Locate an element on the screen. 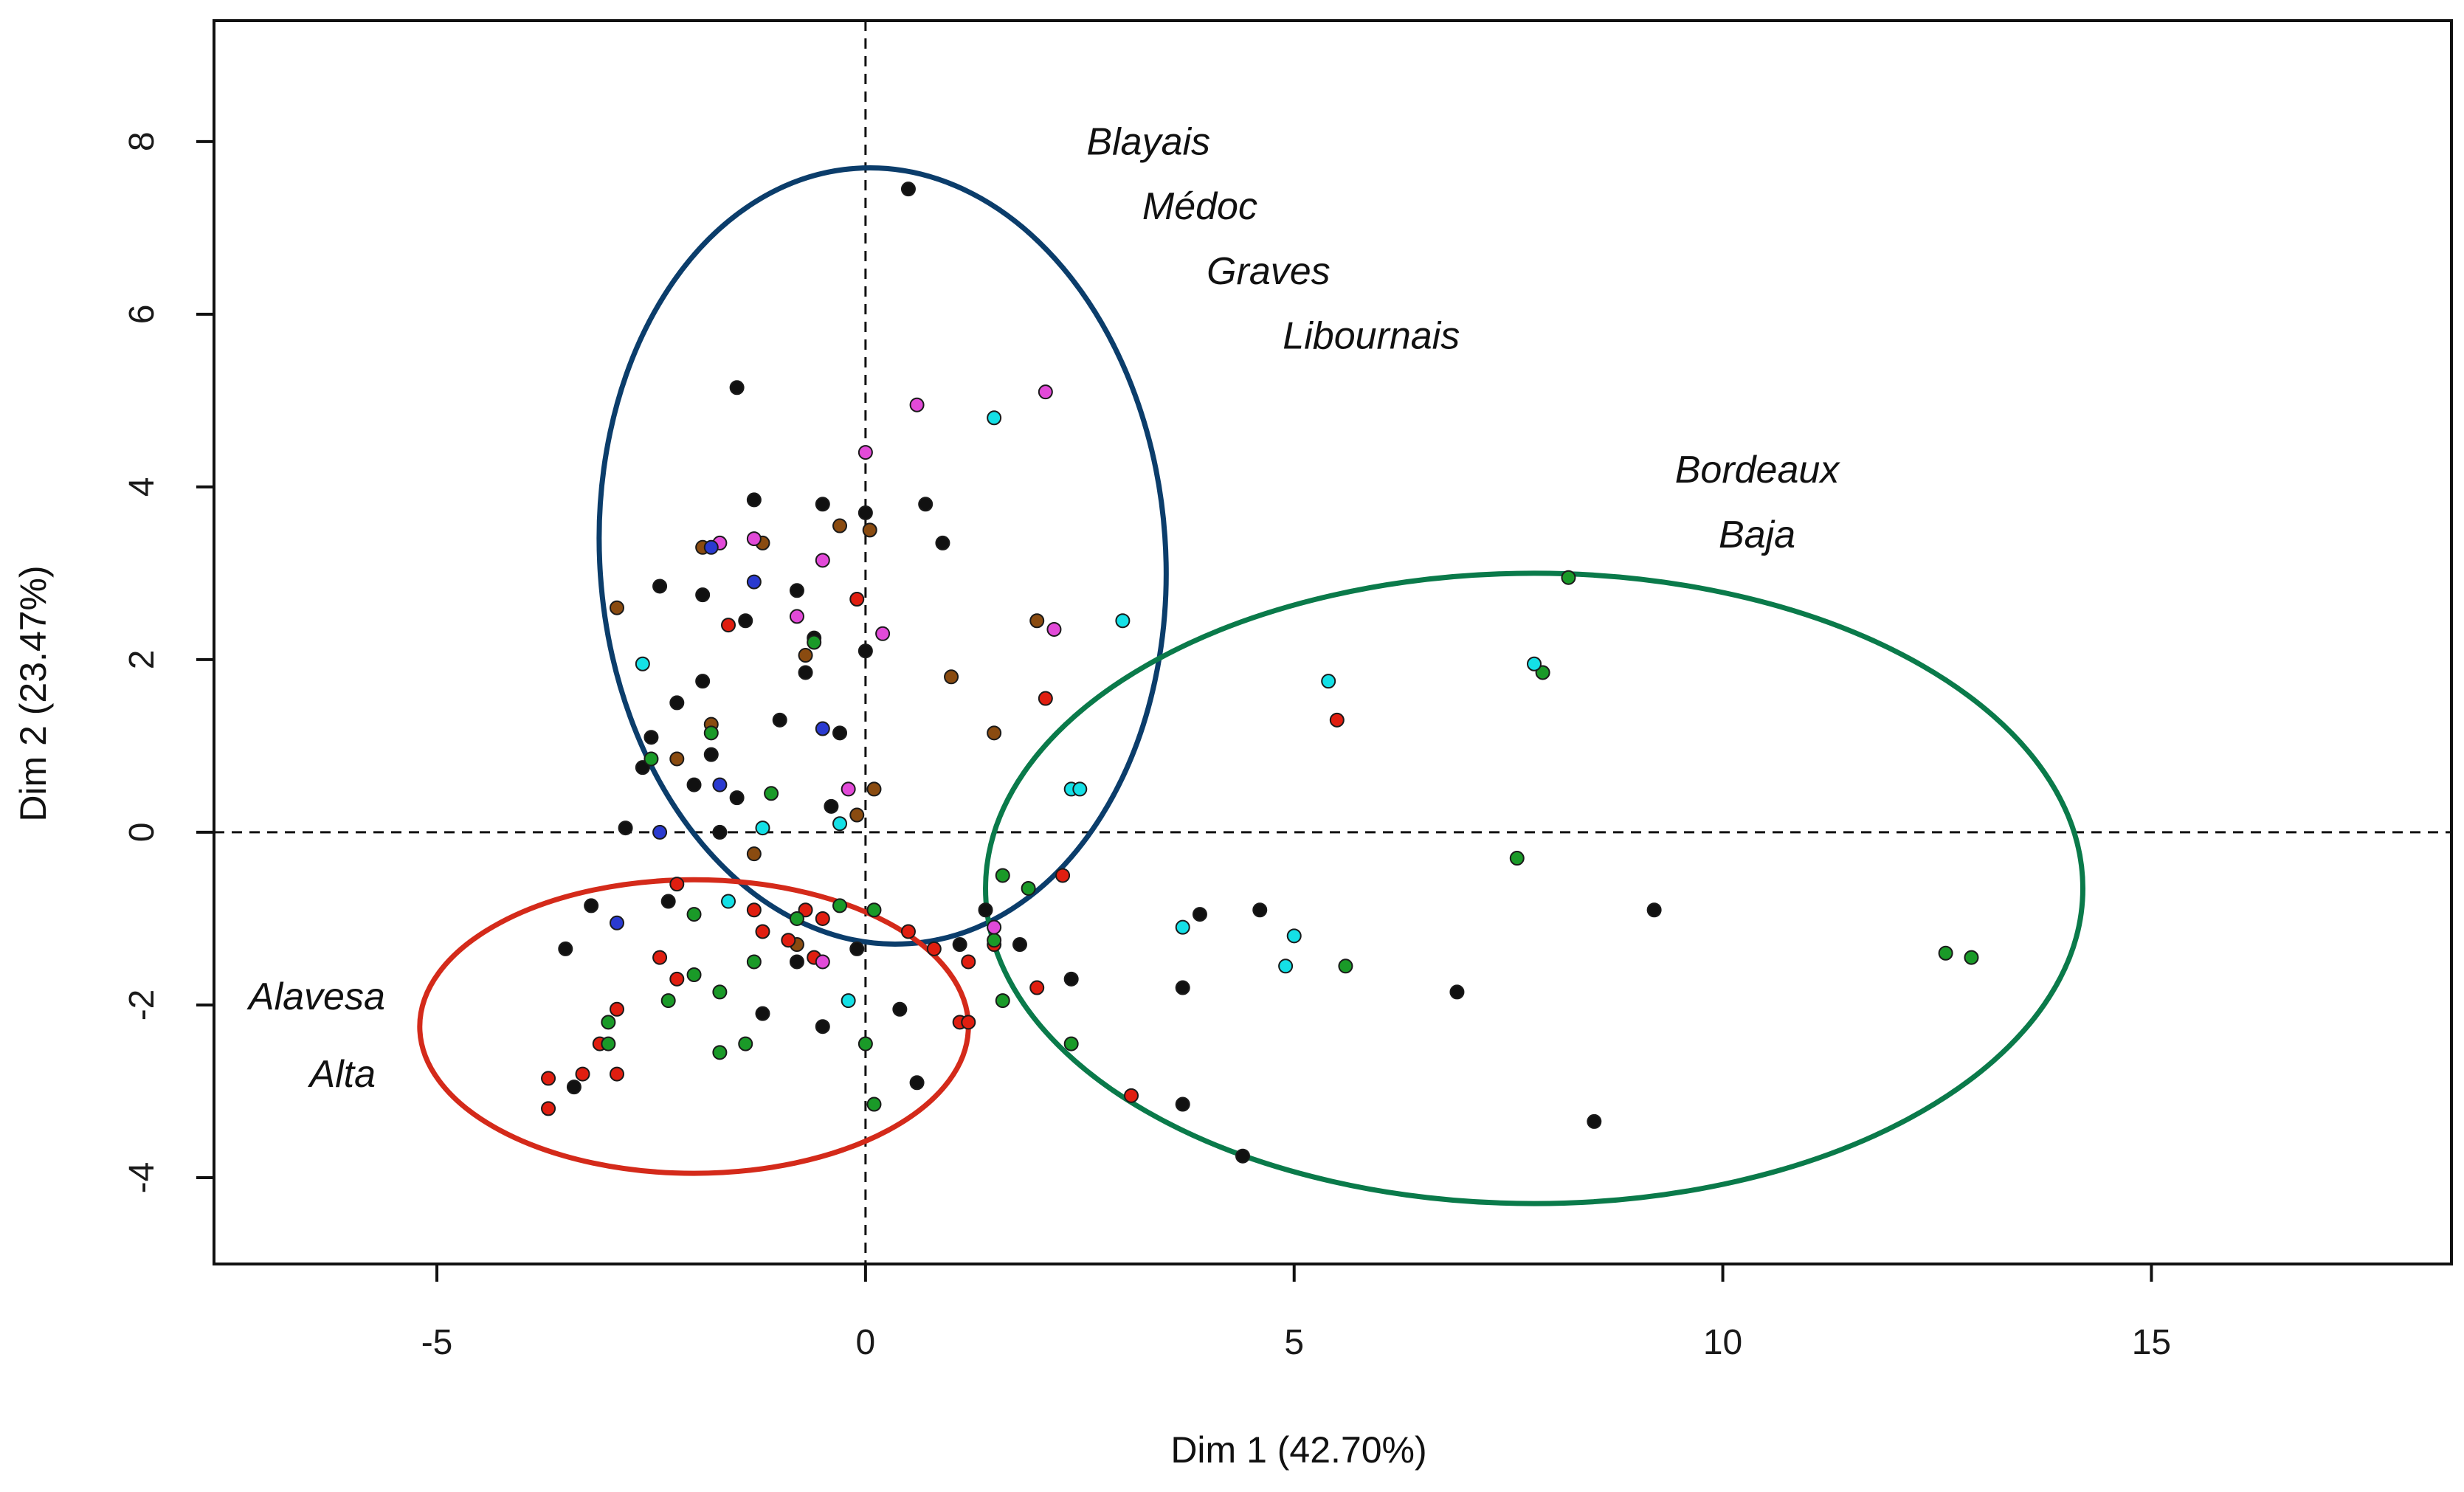 Image resolution: width=2464 pixels, height=1492 pixels. y-axis-title: Dim 2 (23.47%) is located at coordinates (33, 693).